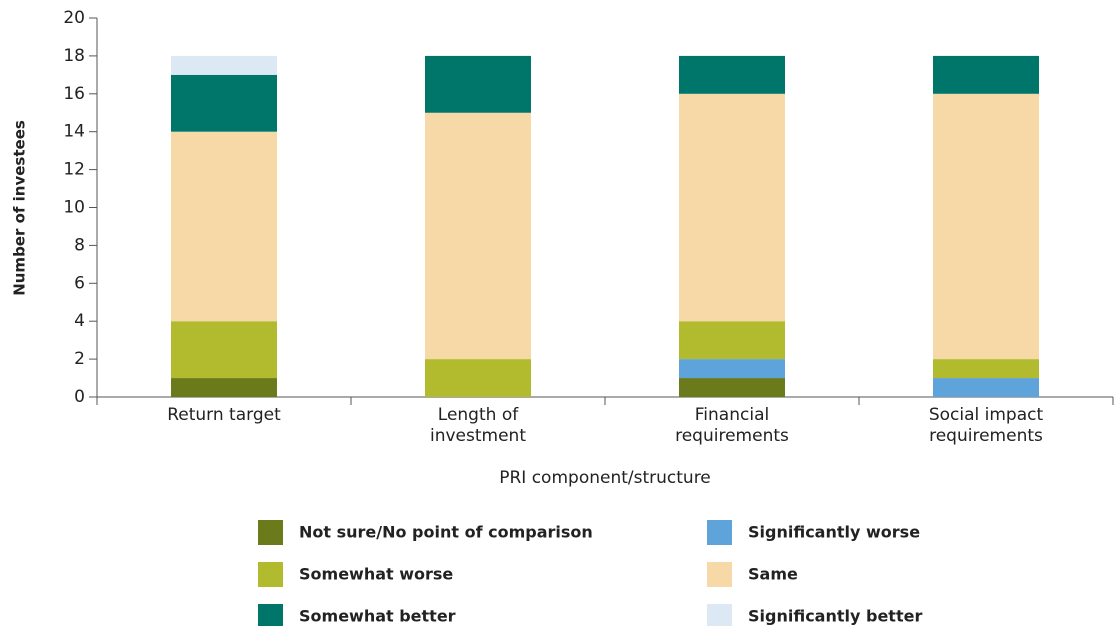 The image size is (1114, 626). Describe the element at coordinates (74, 94) in the screenshot. I see `y-tick-label: 16` at that location.